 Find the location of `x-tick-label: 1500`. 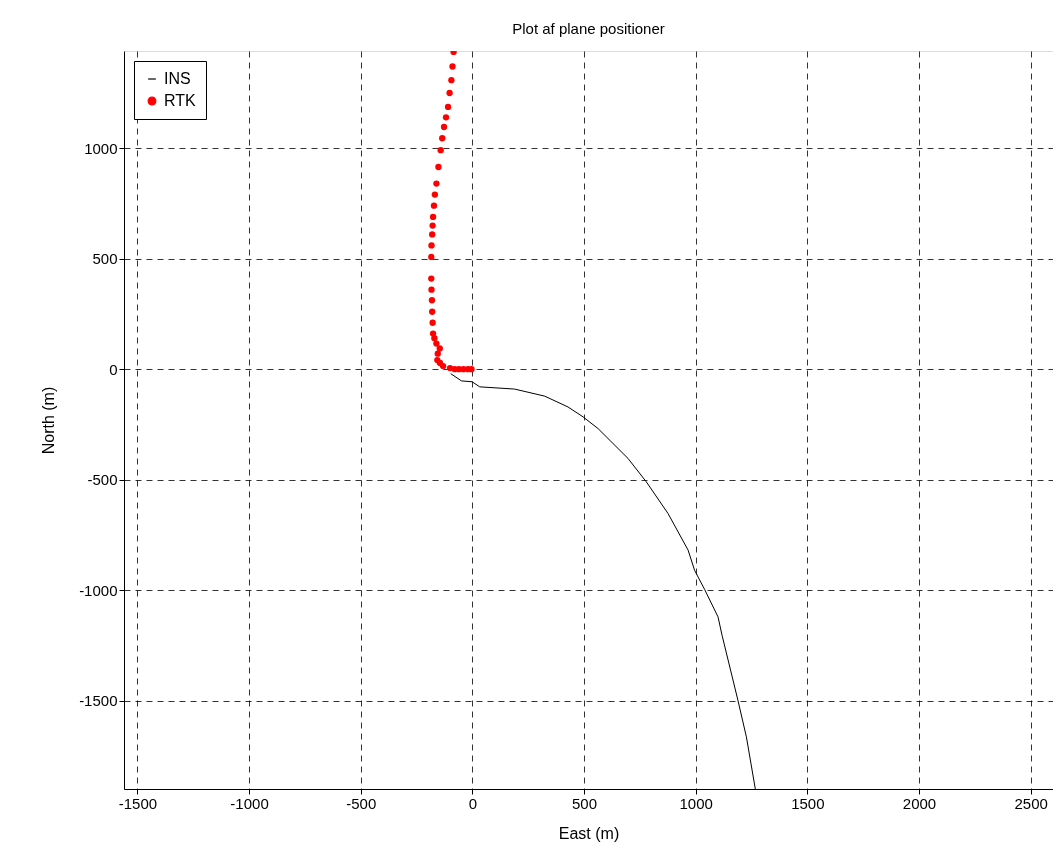

x-tick-label: 1500 is located at coordinates (808, 803).